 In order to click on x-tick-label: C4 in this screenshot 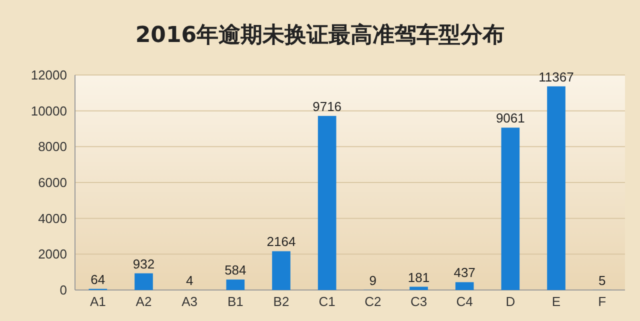, I will do `click(464, 301)`.